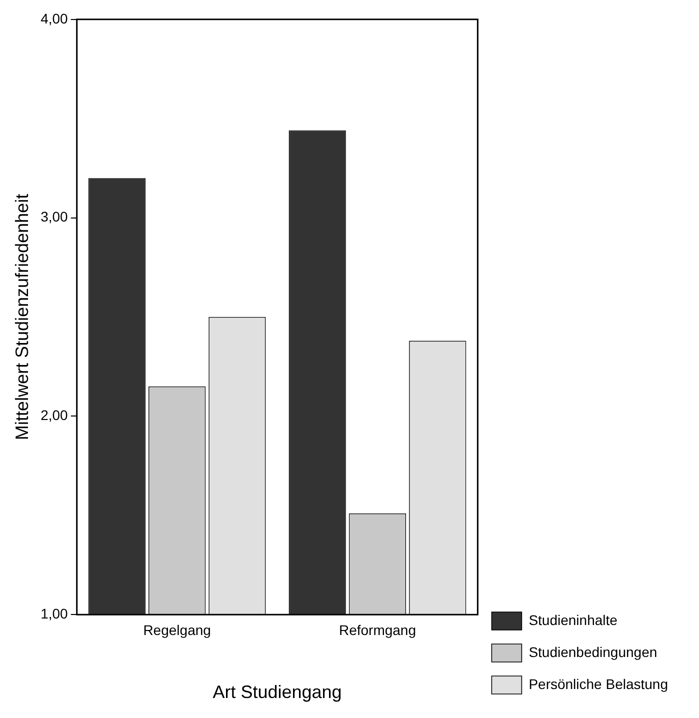 The height and width of the screenshot is (718, 699). Describe the element at coordinates (54, 613) in the screenshot. I see `y-tick-label: 1,00` at that location.